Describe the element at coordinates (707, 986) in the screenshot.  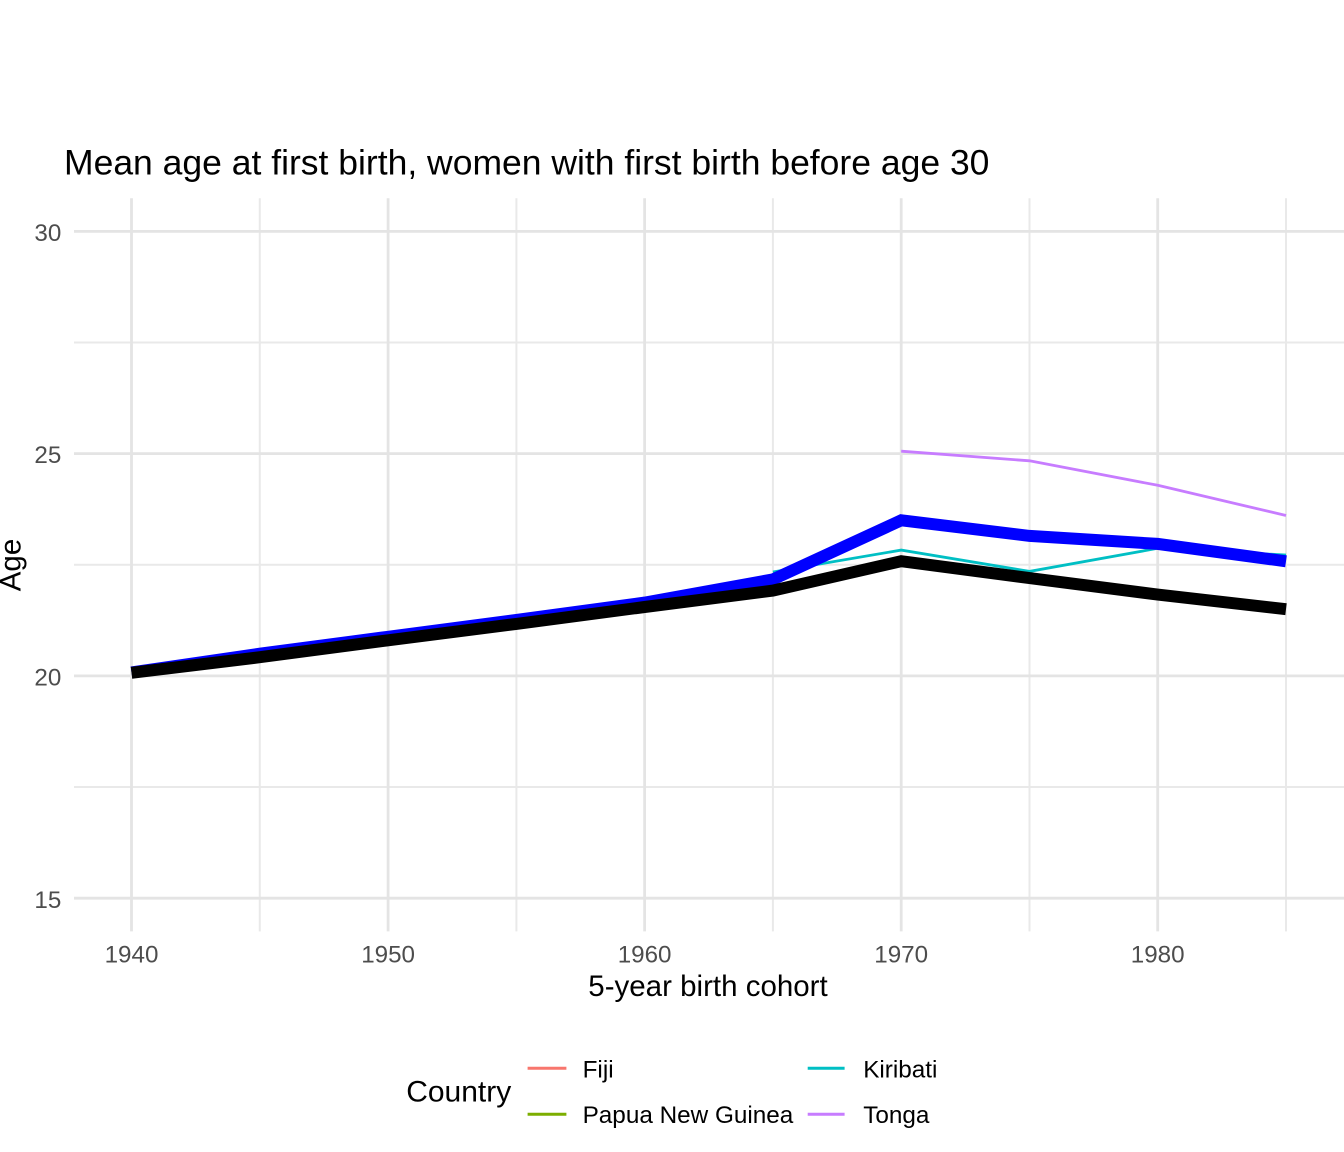
I see `svg-text: 5-year birth cohort` at that location.